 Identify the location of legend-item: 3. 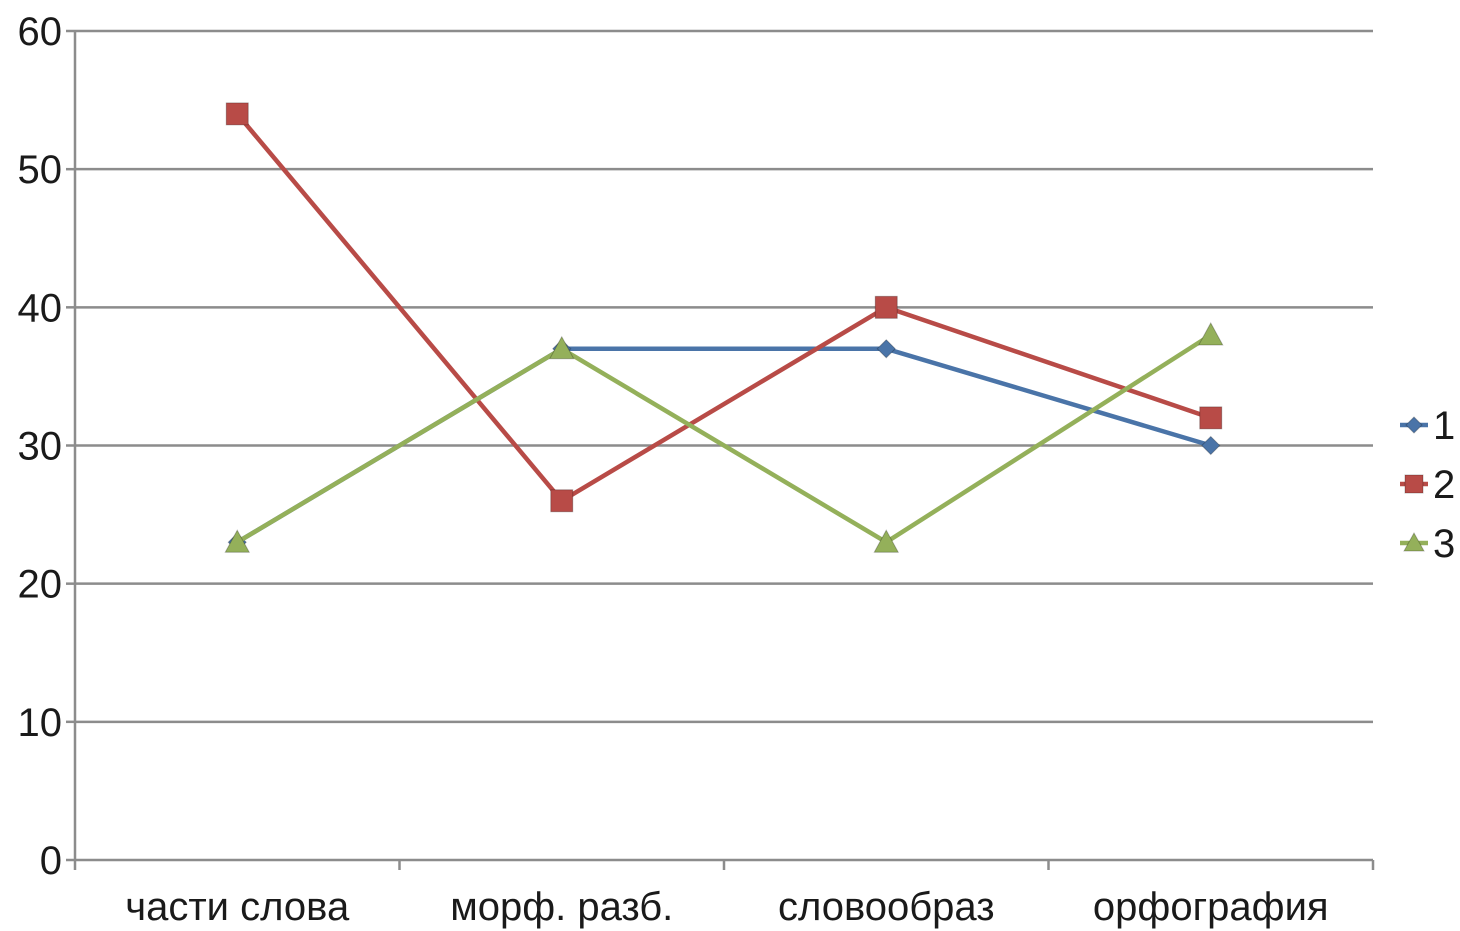
(1427, 544).